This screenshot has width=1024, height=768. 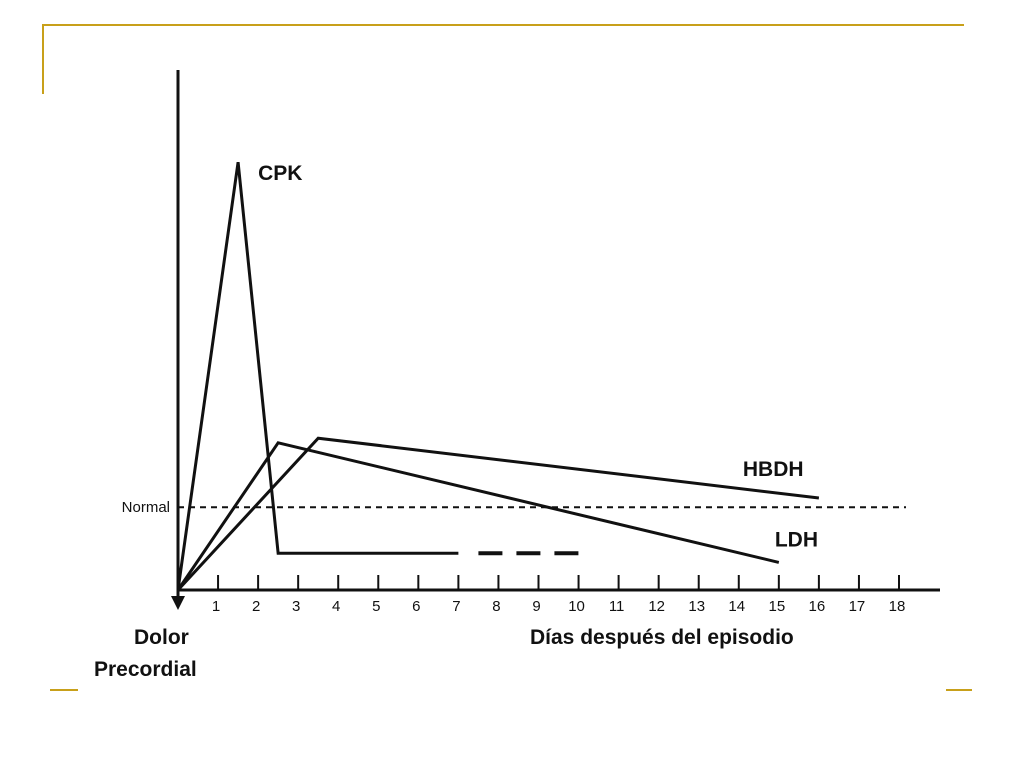 What do you see at coordinates (656, 606) in the screenshot?
I see `x-tick-label: 12` at bounding box center [656, 606].